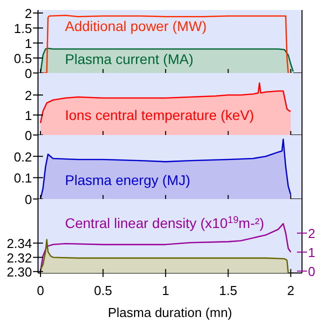 This screenshot has height=326, width=322. Describe the element at coordinates (312, 272) in the screenshot. I see `y2-tick-label: 0` at that location.